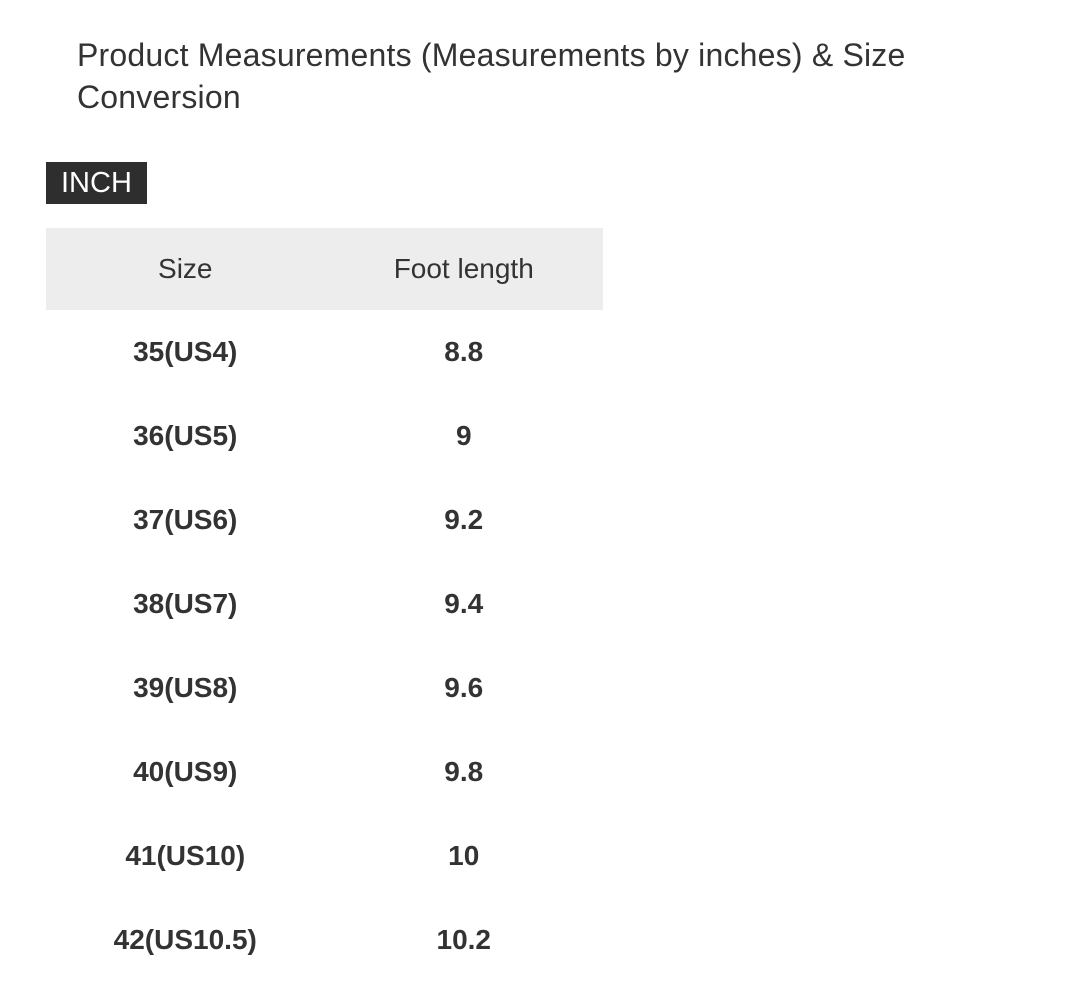 The image size is (1080, 988). I want to click on table-row: 40(US9) 9.8, so click(324, 772).